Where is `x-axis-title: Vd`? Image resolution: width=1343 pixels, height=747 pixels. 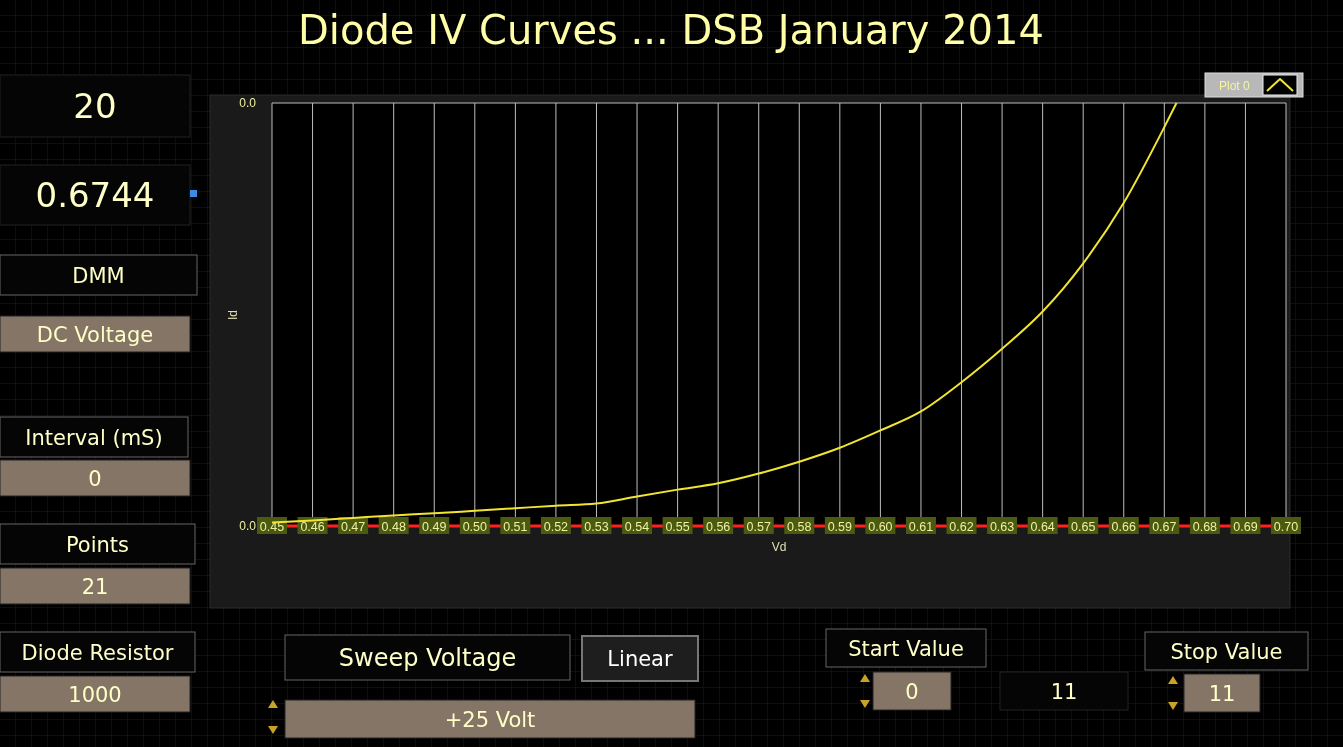 x-axis-title: Vd is located at coordinates (779, 547).